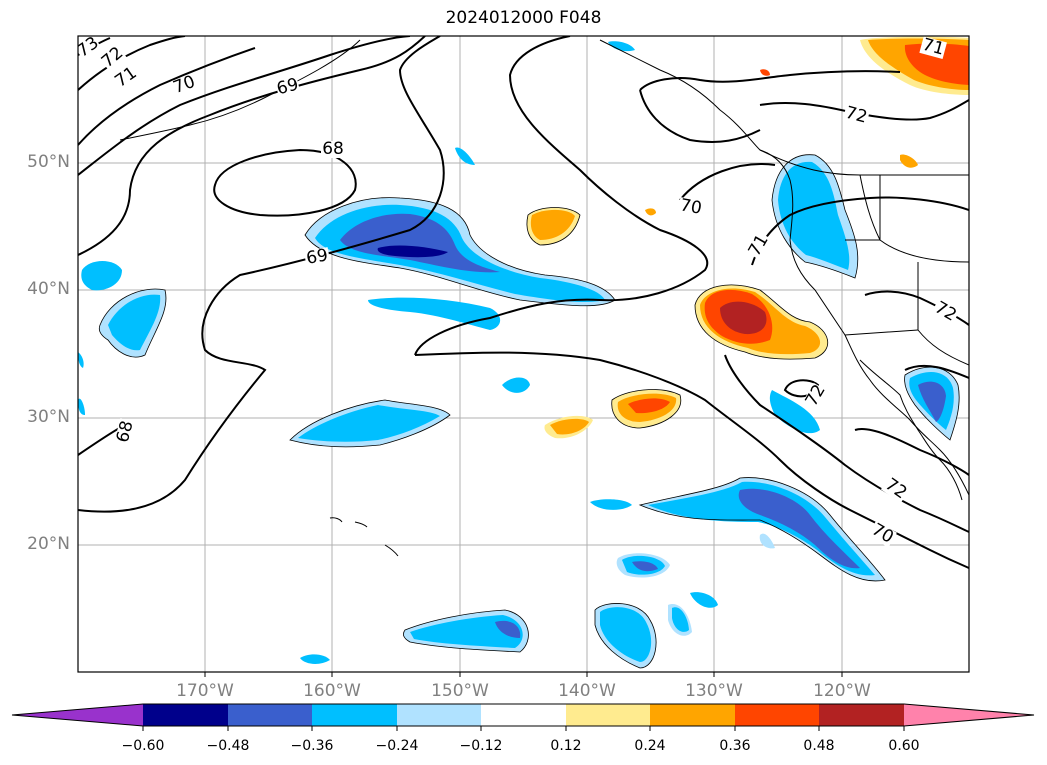  I want to click on colorbar-tick-pos048: 0.48, so click(819, 746).